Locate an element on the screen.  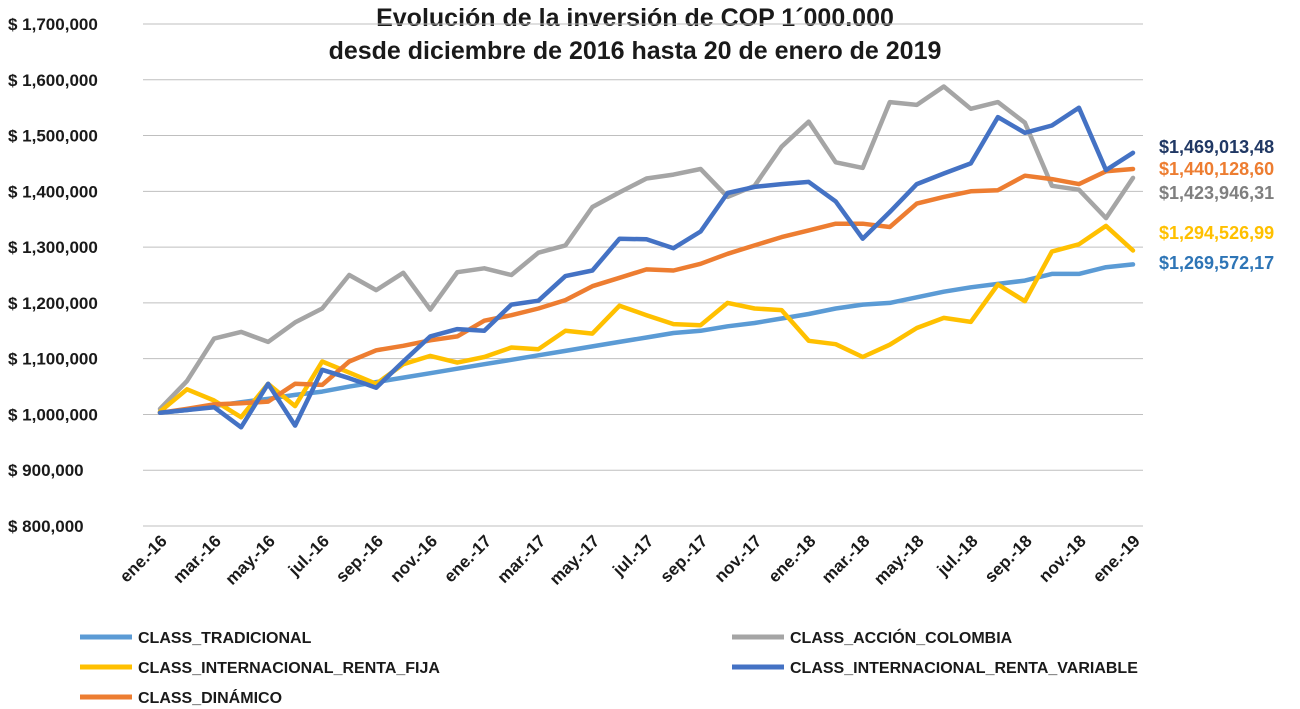
x-tick-label: jul.-17 is located at coordinates (632, 555).